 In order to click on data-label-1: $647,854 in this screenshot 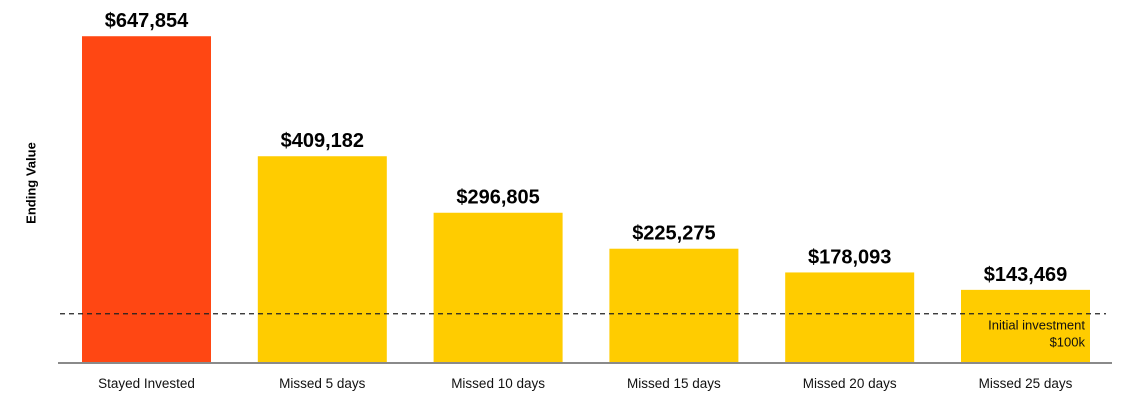, I will do `click(147, 21)`.